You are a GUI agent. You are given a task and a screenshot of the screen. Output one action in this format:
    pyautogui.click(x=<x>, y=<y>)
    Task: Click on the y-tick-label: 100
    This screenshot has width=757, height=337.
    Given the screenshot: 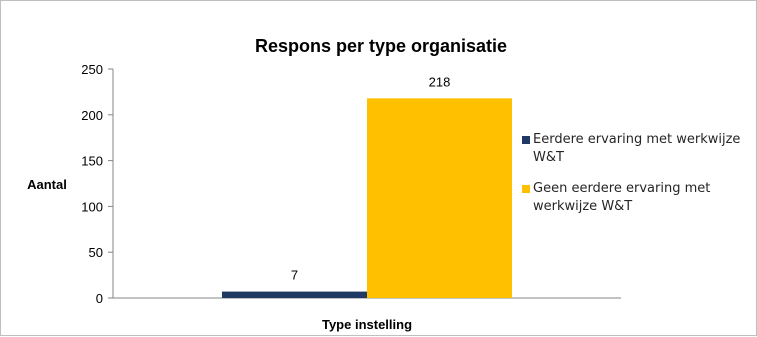 What is the action you would take?
    pyautogui.click(x=92, y=206)
    